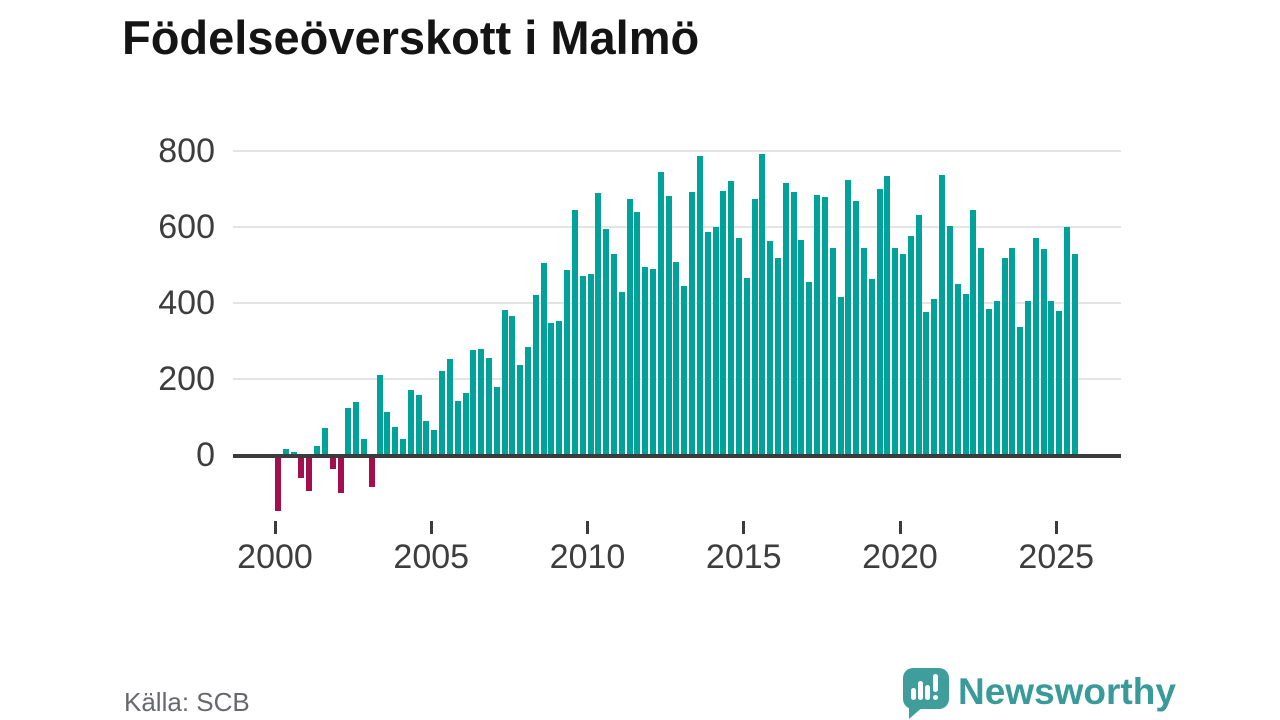 The width and height of the screenshot is (1280, 720). Describe the element at coordinates (411, 37) in the screenshot. I see `chart-title: Födelseöverskott i Malmö` at that location.